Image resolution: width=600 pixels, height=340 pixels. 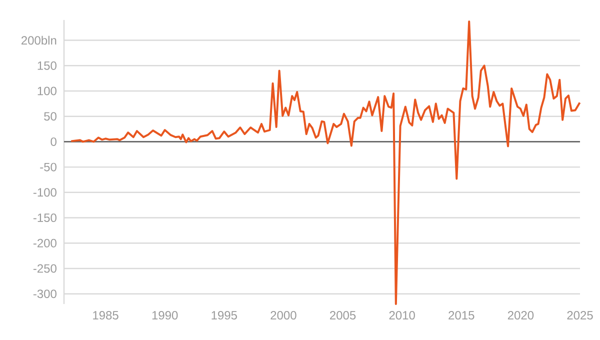 What do you see at coordinates (47, 91) in the screenshot?
I see `y-tick-label: 100` at bounding box center [47, 91].